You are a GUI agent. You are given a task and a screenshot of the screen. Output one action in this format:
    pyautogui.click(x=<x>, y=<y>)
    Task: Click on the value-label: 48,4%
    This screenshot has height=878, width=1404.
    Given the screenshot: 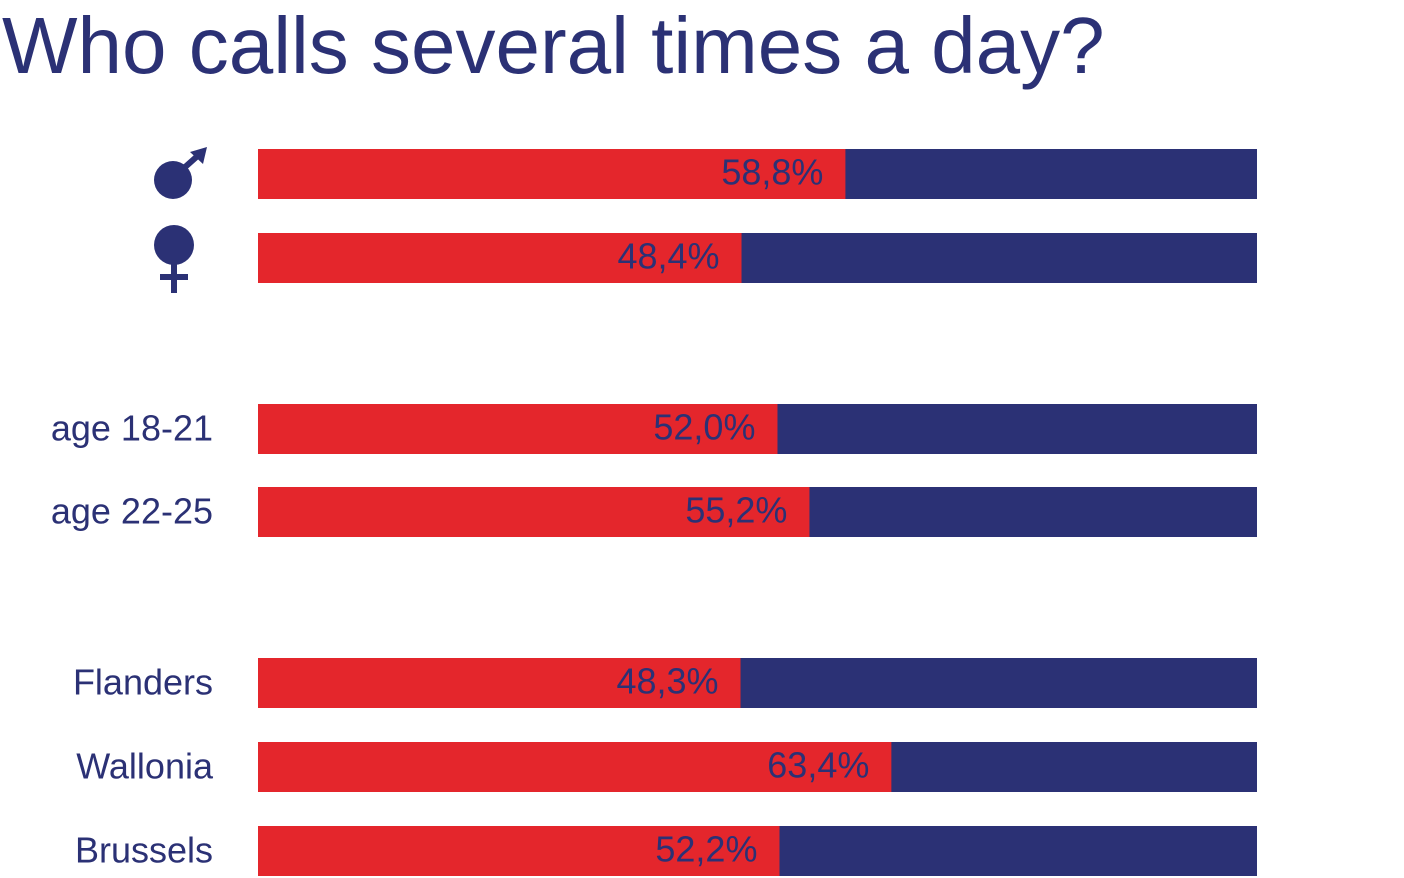 What is the action you would take?
    pyautogui.click(x=668, y=256)
    